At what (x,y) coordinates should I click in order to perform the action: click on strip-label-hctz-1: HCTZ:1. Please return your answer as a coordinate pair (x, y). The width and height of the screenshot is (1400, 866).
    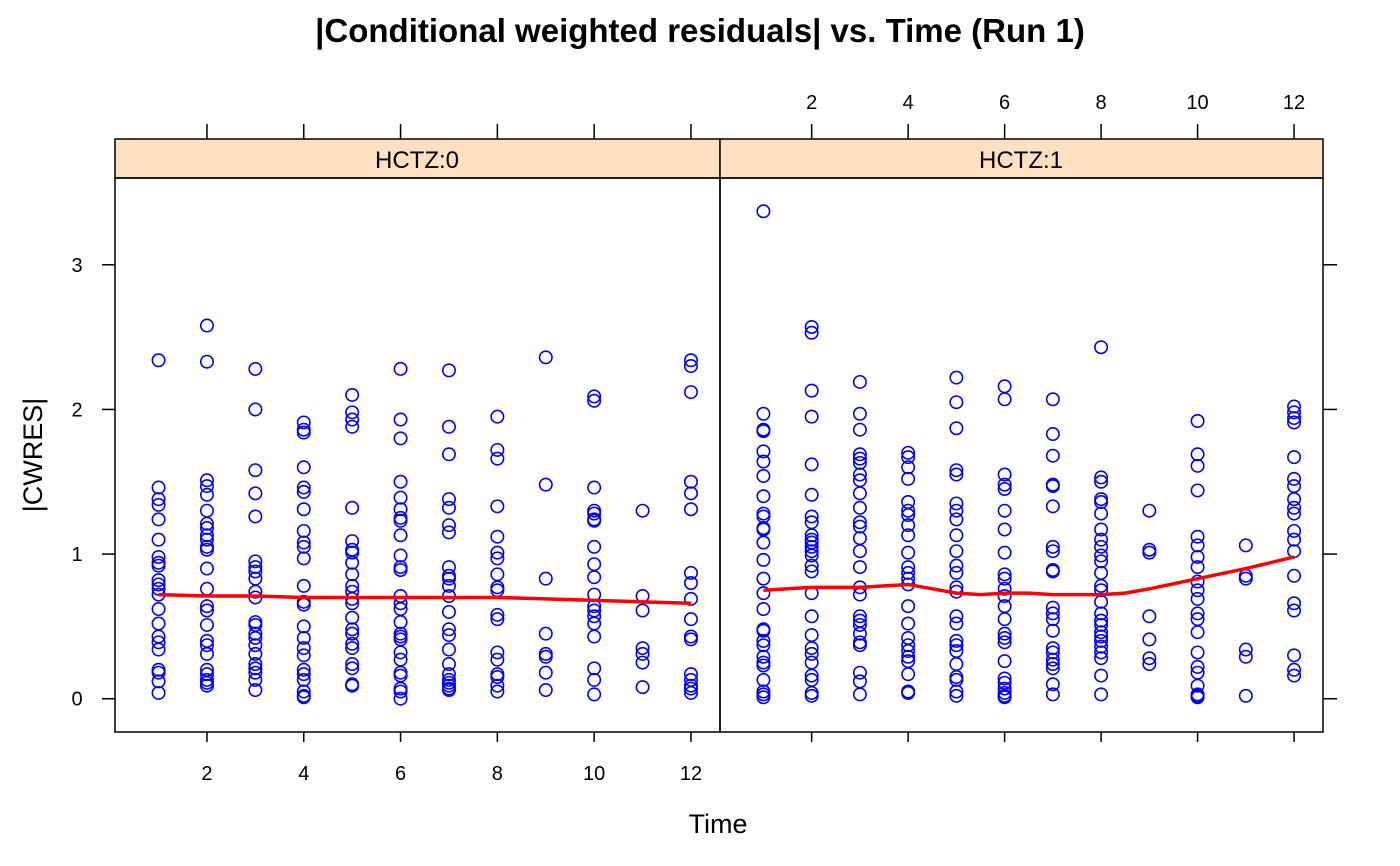
    Looking at the image, I should click on (1021, 160).